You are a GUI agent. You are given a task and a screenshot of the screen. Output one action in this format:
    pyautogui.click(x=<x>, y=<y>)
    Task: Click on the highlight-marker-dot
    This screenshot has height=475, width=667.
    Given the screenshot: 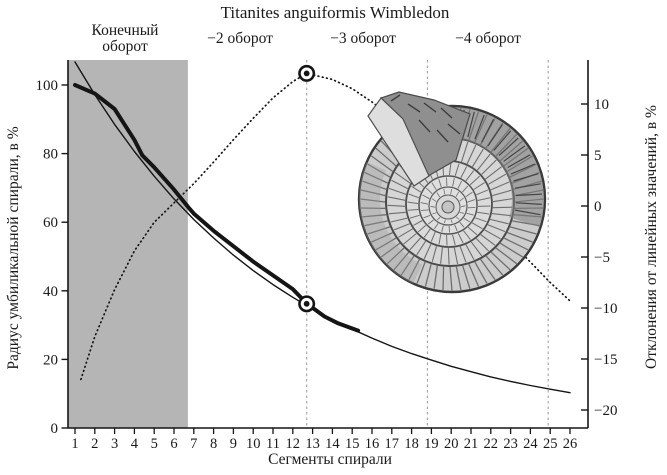 What is the action you would take?
    pyautogui.click(x=306, y=73)
    